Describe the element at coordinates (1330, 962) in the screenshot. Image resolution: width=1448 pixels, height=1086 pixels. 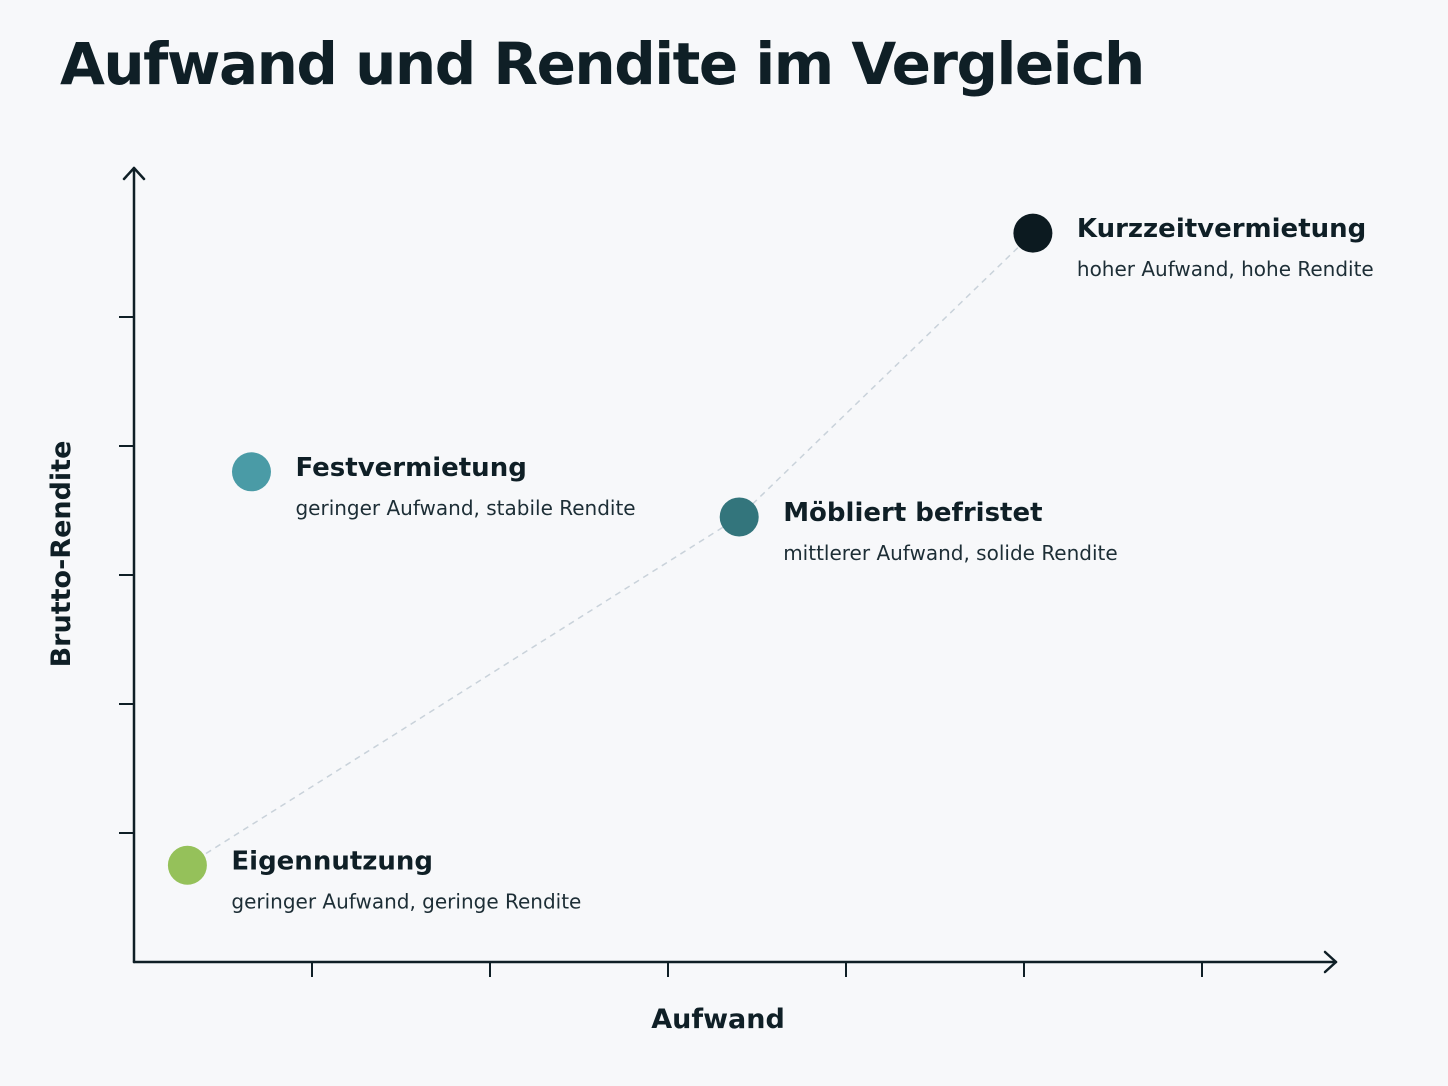
I see `x-axis-arrow` at that location.